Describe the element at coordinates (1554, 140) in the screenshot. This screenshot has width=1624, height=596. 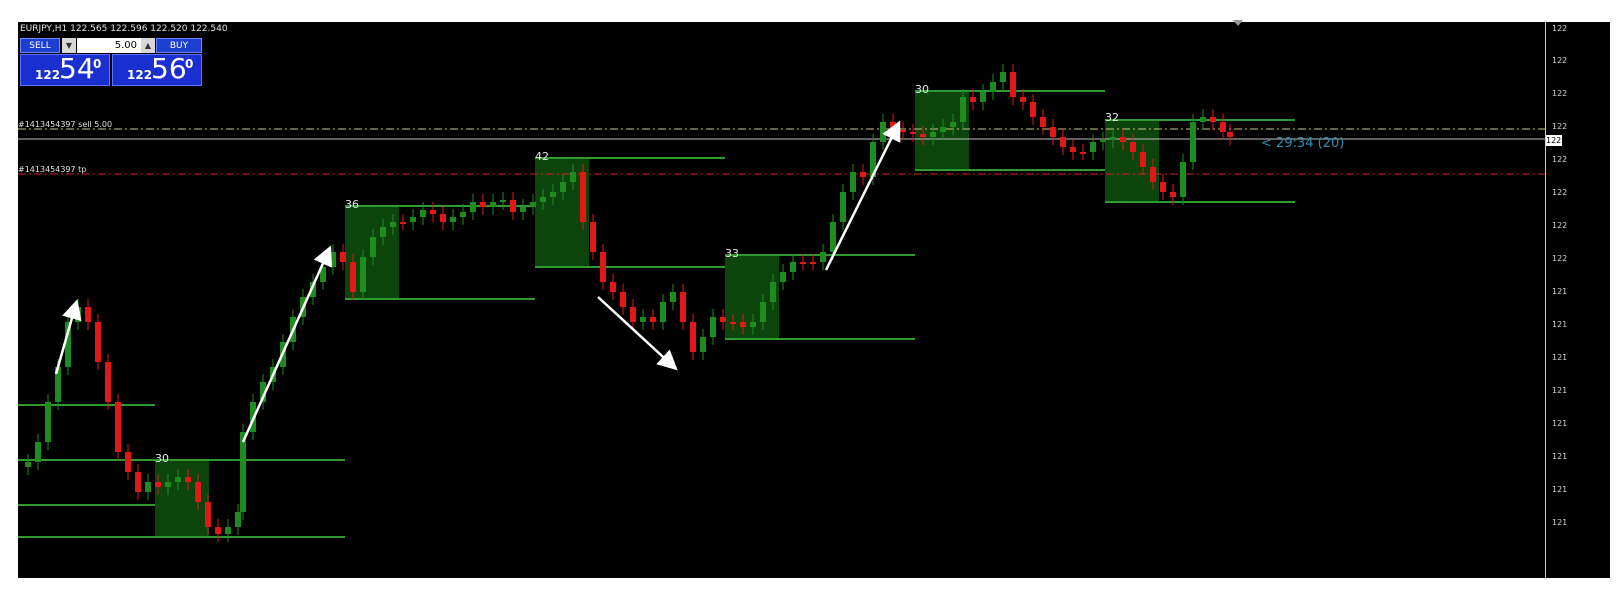
I see `bid-price-tag: 122` at that location.